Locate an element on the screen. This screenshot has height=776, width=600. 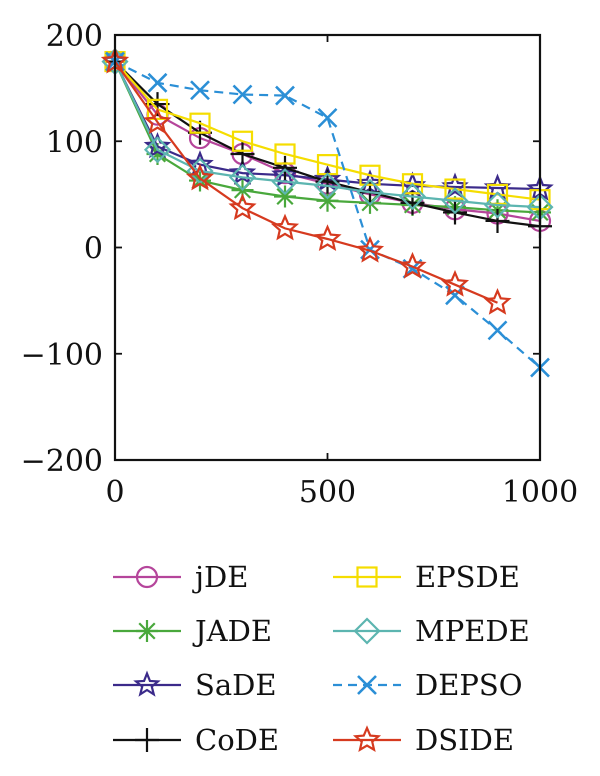
legend-label-jade: JADE is located at coordinates (232, 631).